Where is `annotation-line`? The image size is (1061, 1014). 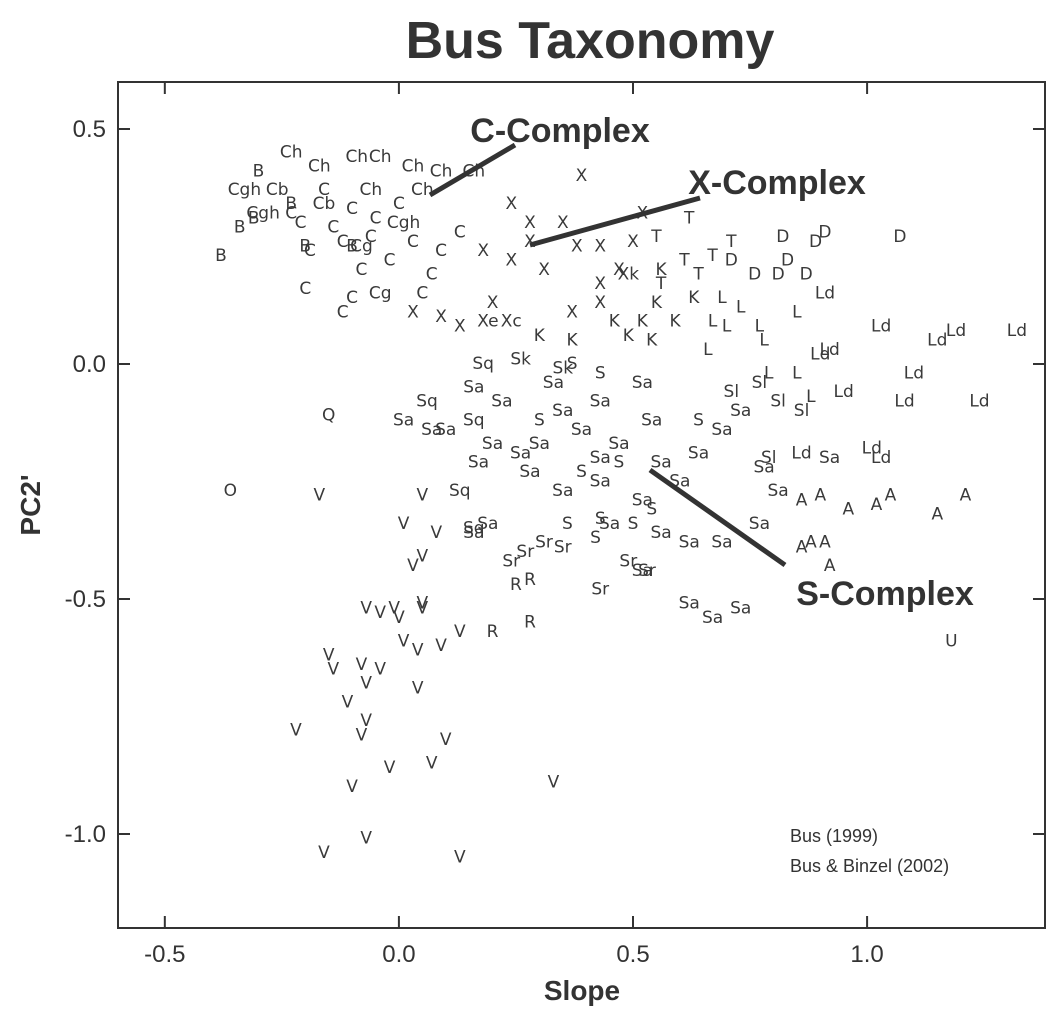
annotation-line is located at coordinates (717, 517).